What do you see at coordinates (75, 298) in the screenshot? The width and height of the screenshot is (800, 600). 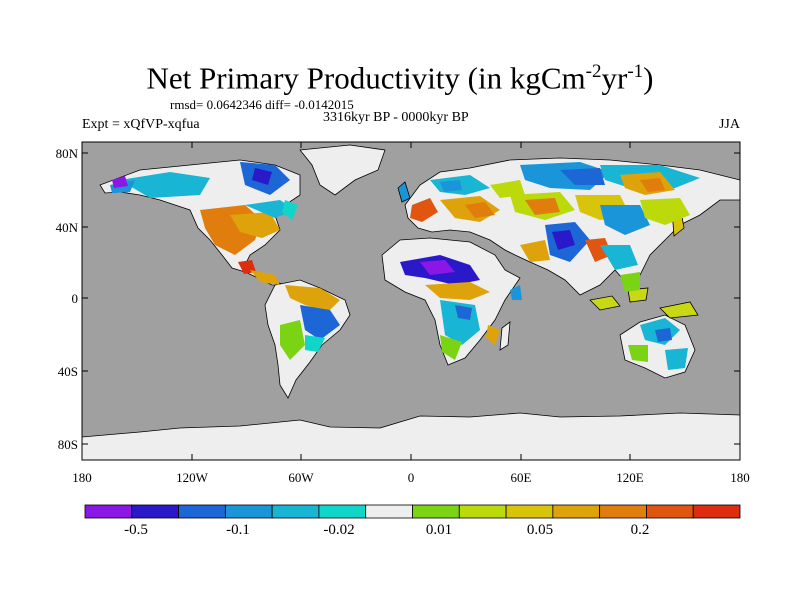 I see `lat-label-0: 0` at bounding box center [75, 298].